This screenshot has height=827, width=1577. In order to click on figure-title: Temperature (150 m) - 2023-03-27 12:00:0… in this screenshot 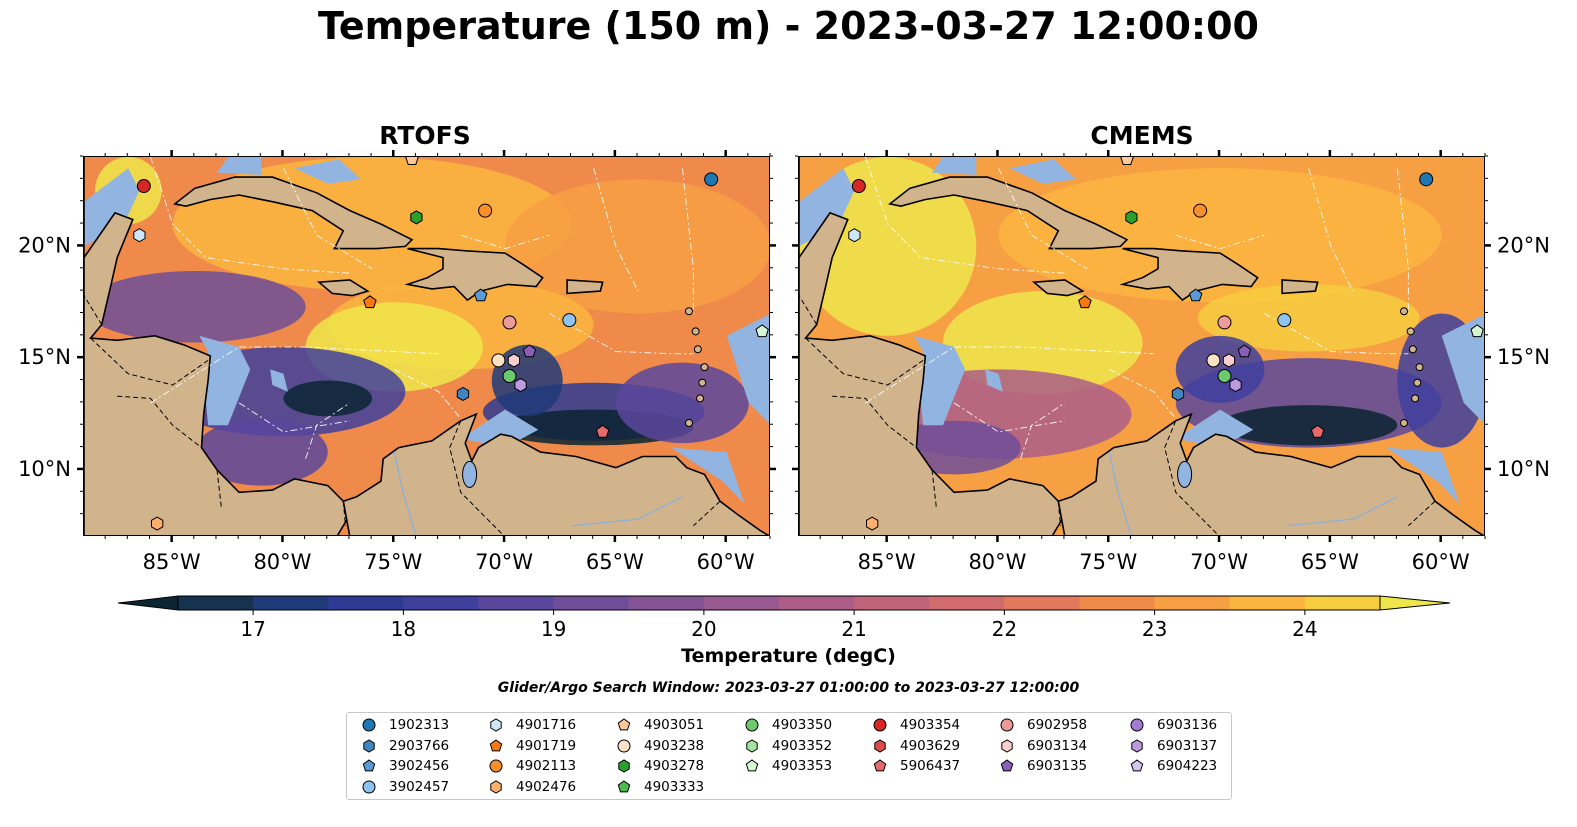, I will do `click(788, 26)`.